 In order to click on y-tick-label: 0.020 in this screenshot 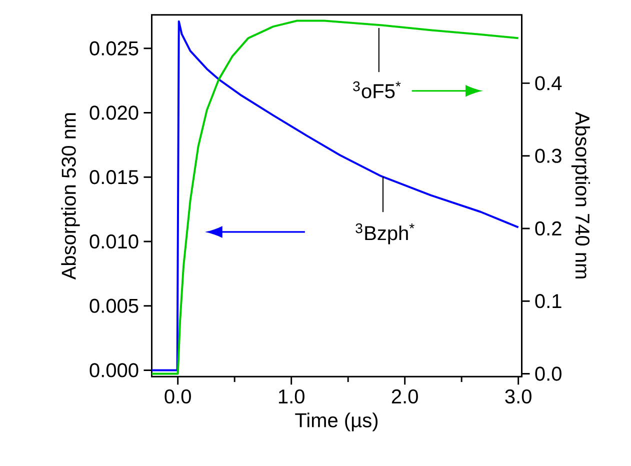, I will do `click(114, 113)`.